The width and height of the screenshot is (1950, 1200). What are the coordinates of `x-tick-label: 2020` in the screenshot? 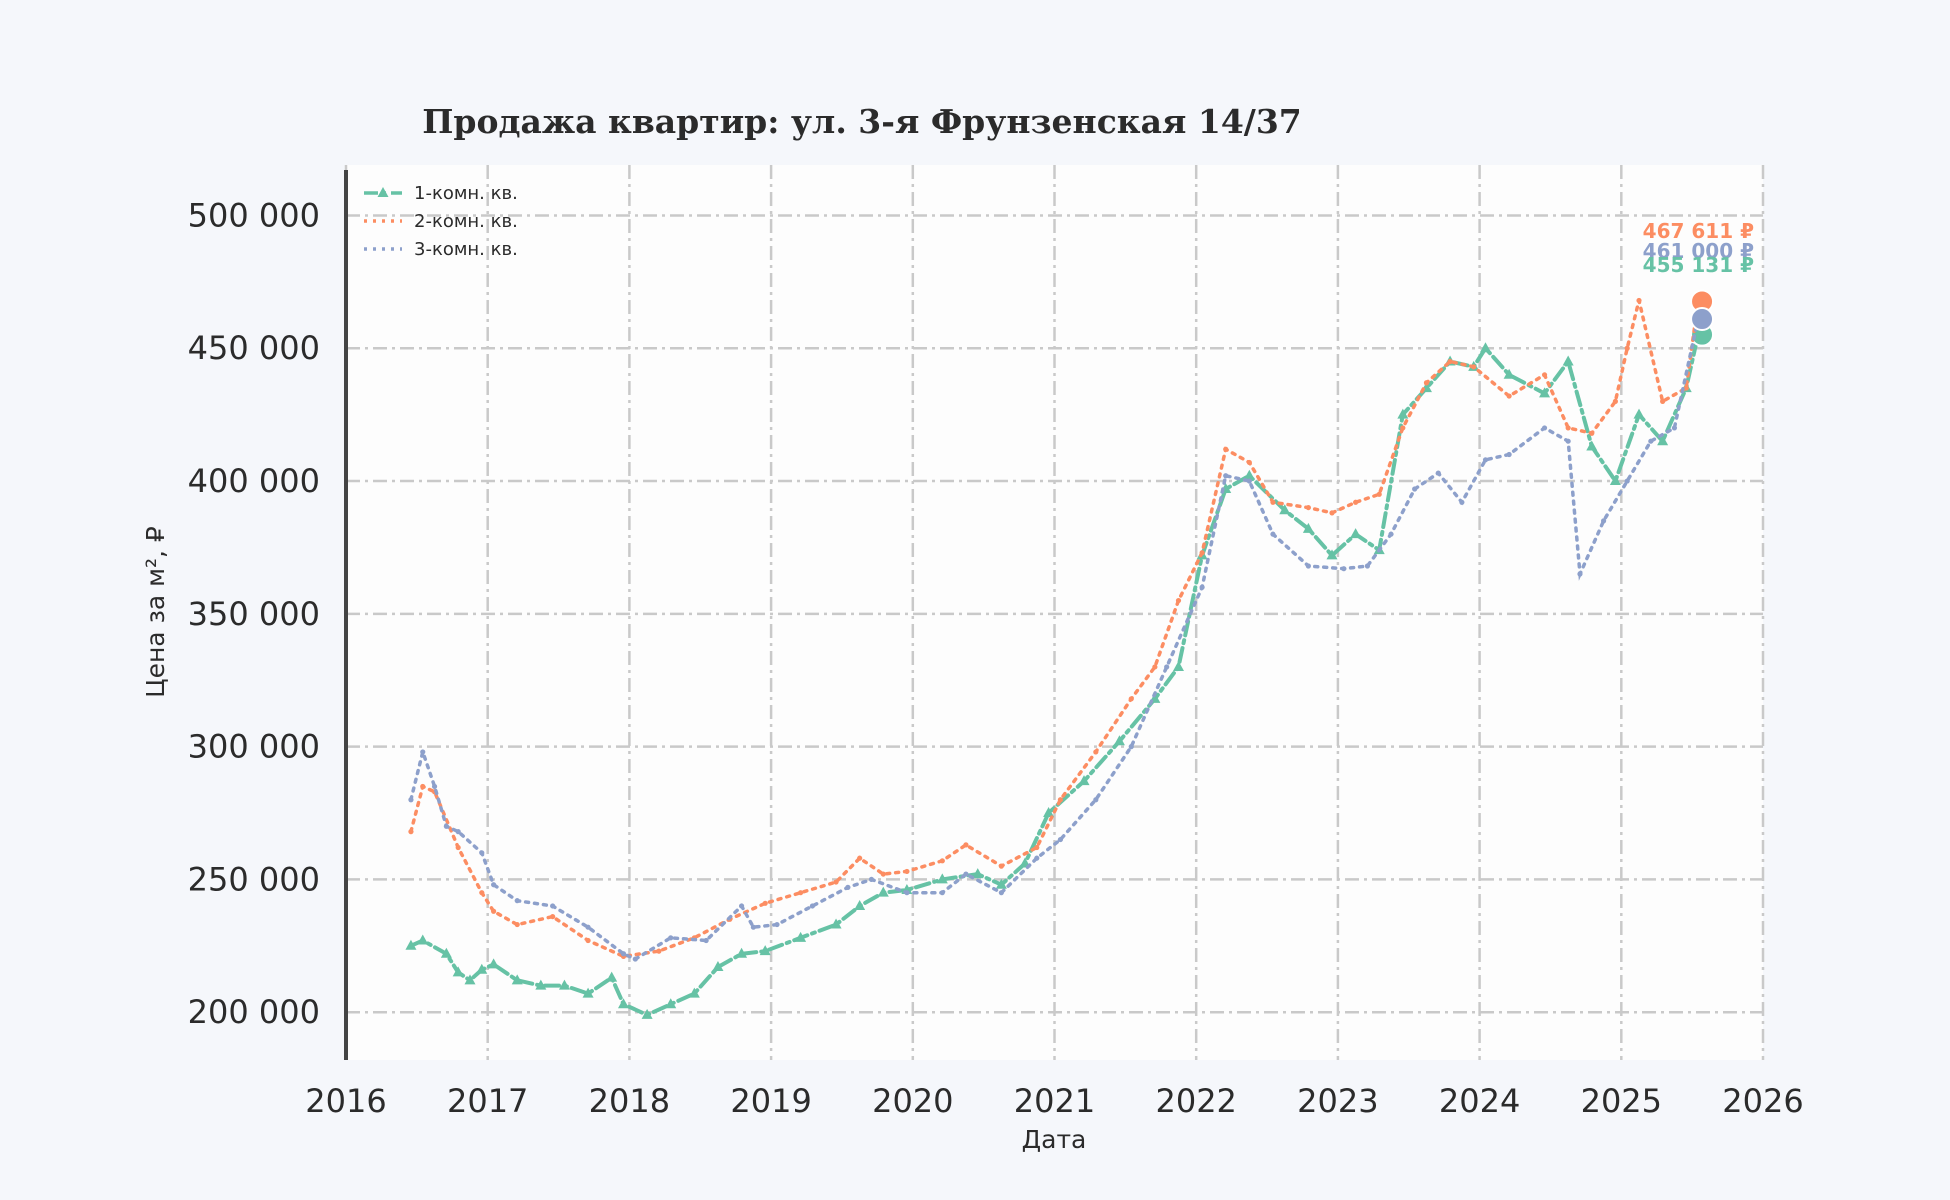 It's located at (912, 1101).